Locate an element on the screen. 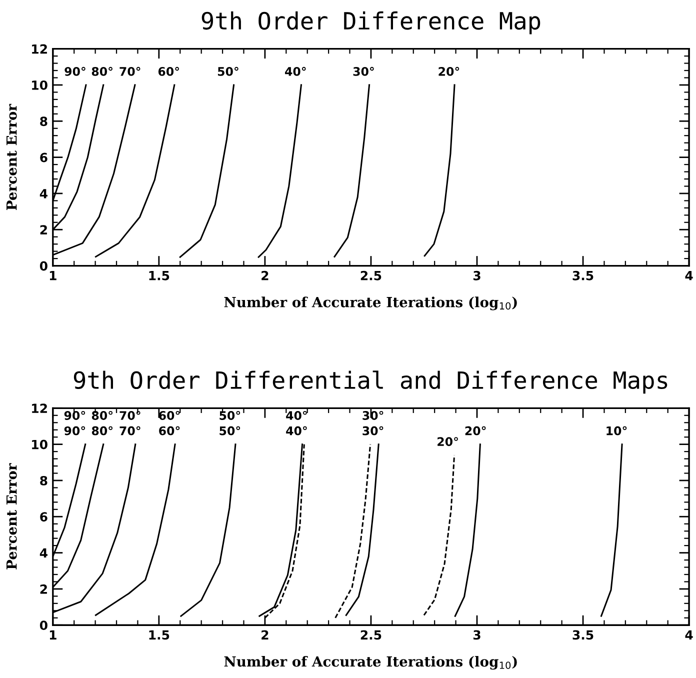 This screenshot has height=678, width=696. chart-title: 9th Order Differential and Difference Maps is located at coordinates (371, 382).